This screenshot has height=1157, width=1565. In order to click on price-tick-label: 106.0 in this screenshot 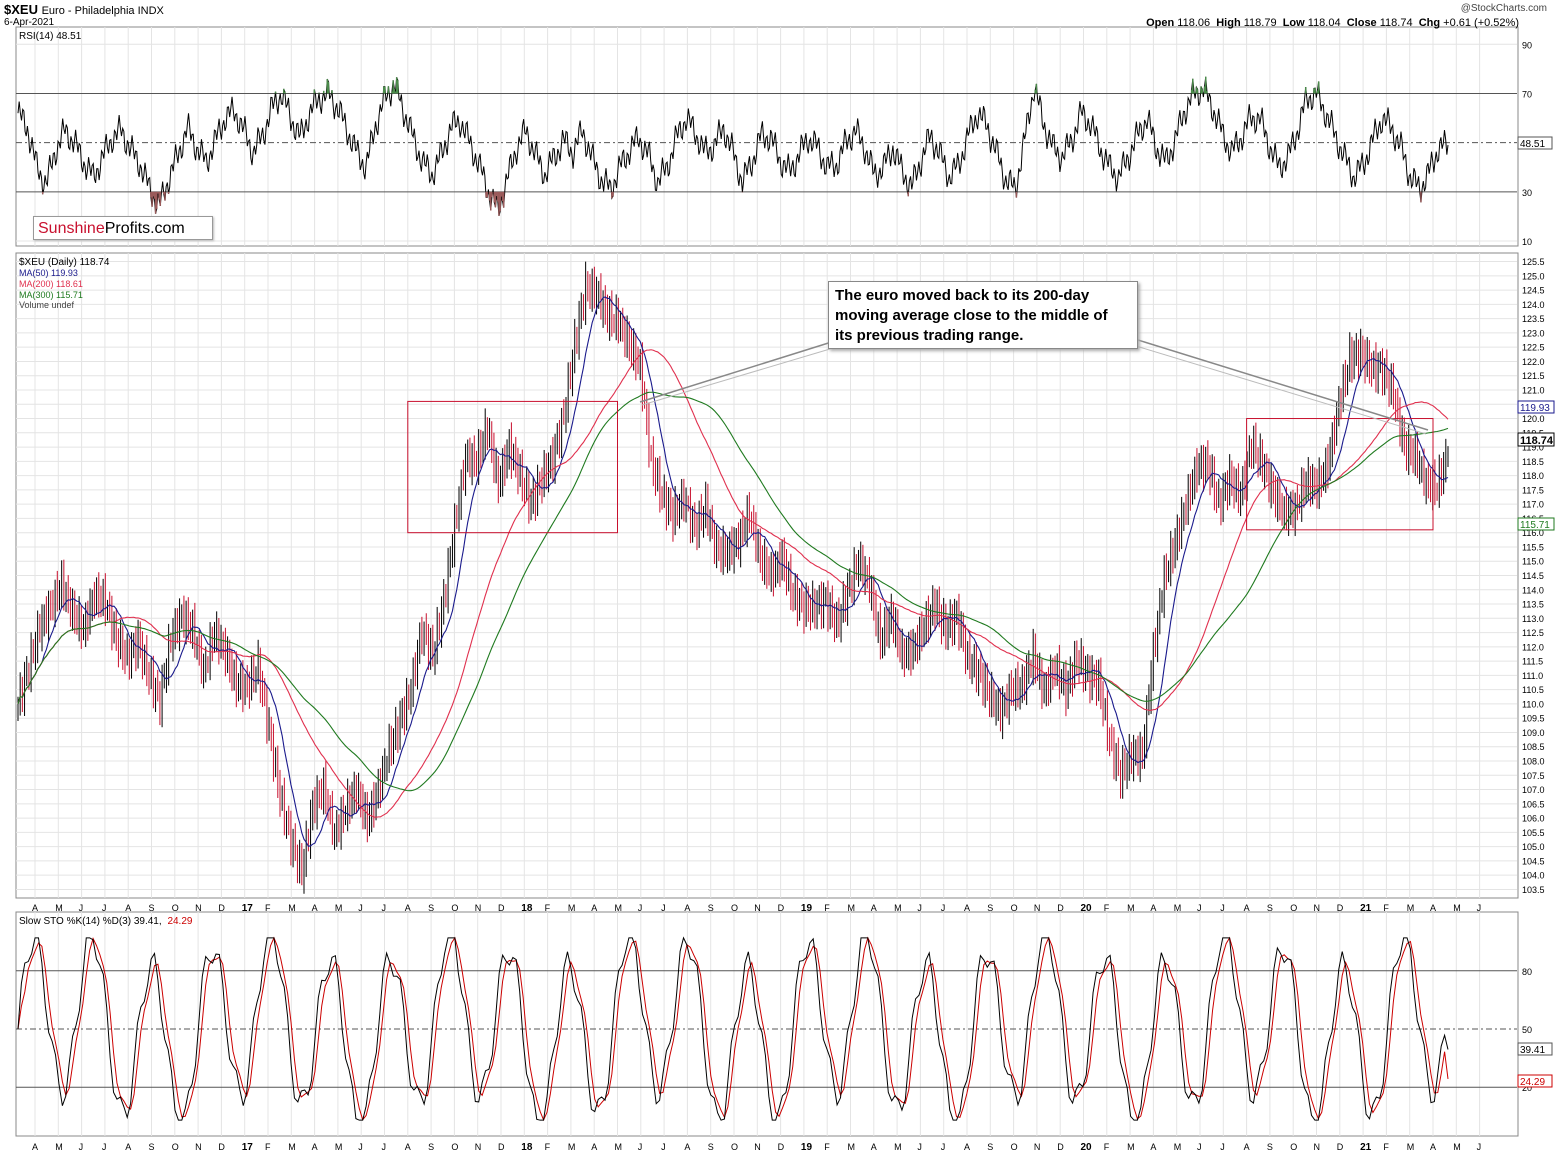, I will do `click(1533, 819)`.